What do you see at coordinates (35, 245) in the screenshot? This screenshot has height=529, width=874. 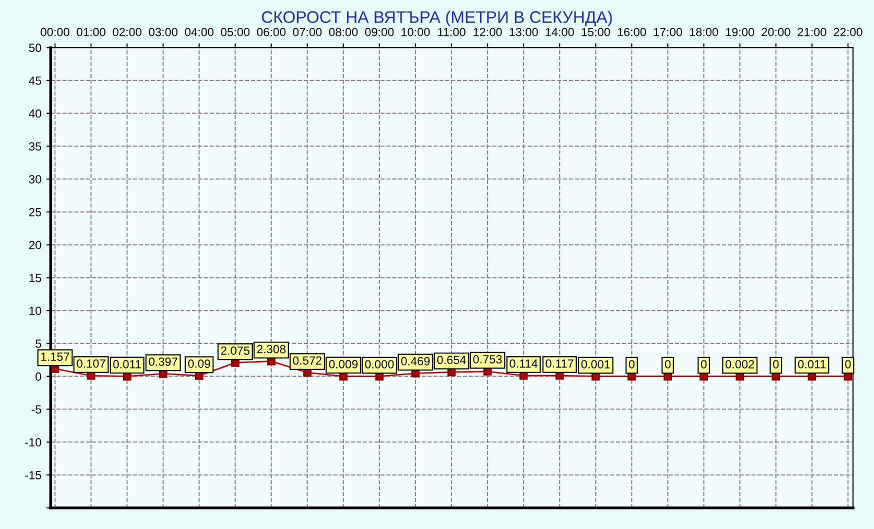 I see `y-tick-label: 20` at bounding box center [35, 245].